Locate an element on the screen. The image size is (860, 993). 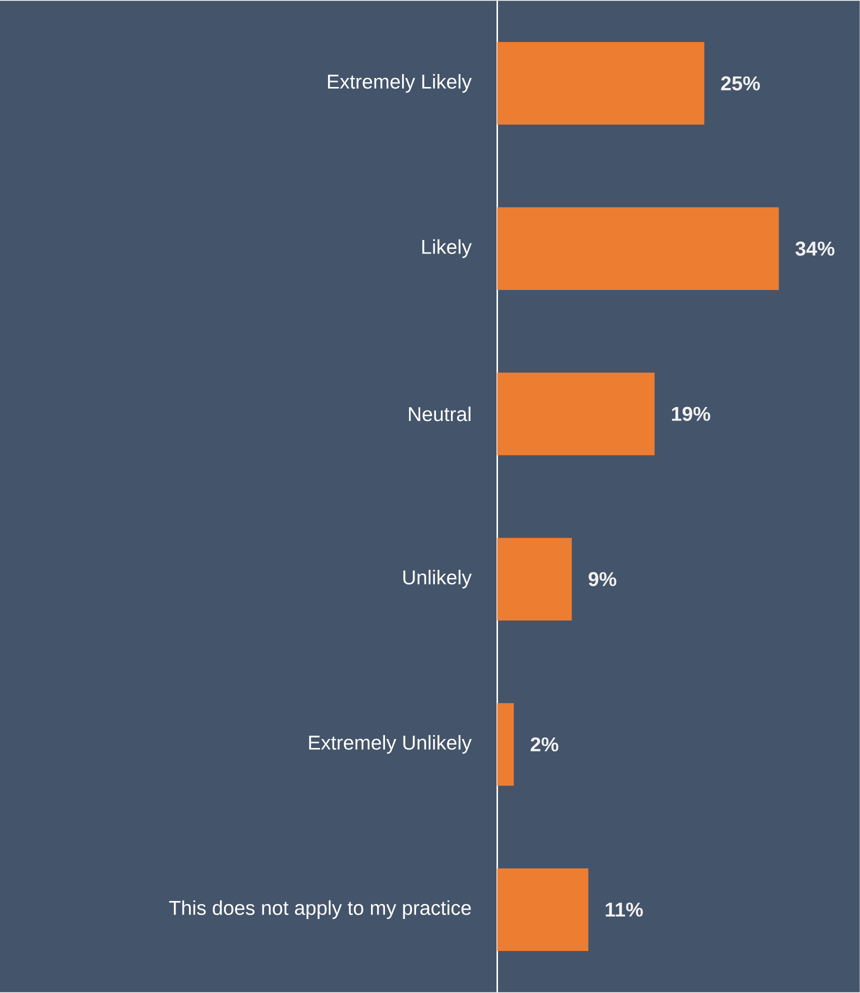
y-tick-label: This does not apply to my practice is located at coordinates (320, 909).